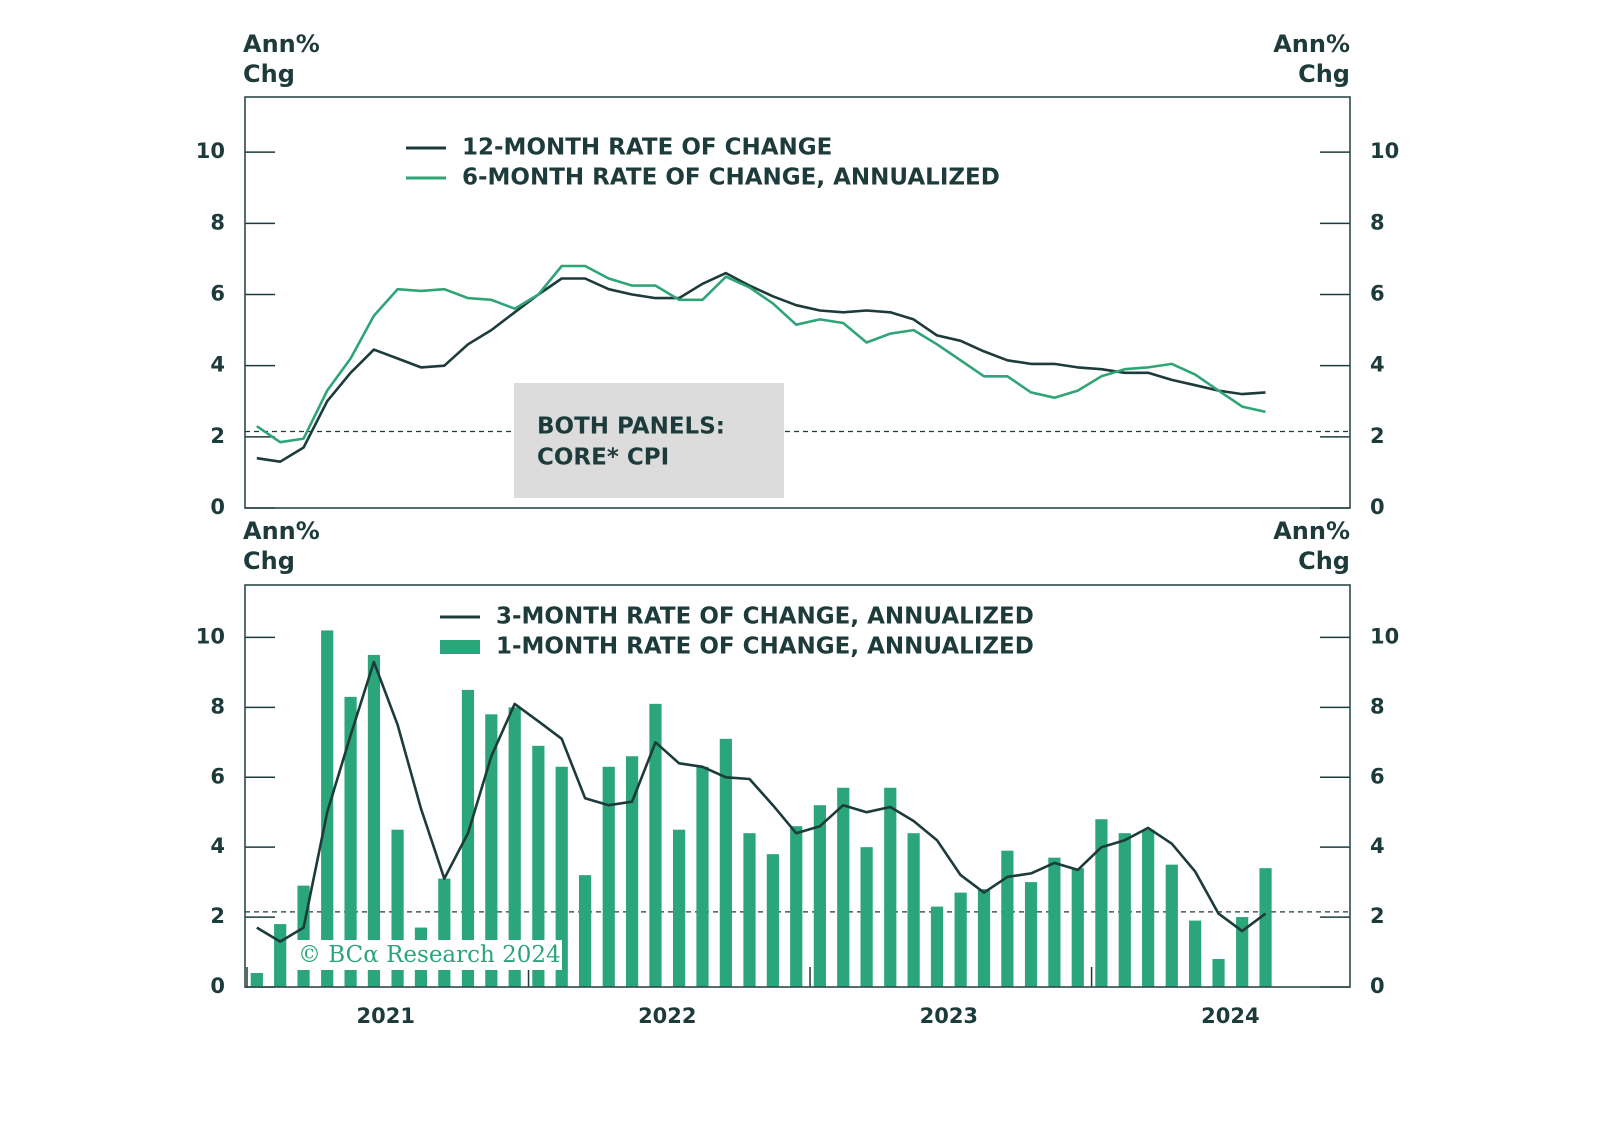  What do you see at coordinates (603, 458) in the screenshot?
I see `annotation: CORE* CPI` at bounding box center [603, 458].